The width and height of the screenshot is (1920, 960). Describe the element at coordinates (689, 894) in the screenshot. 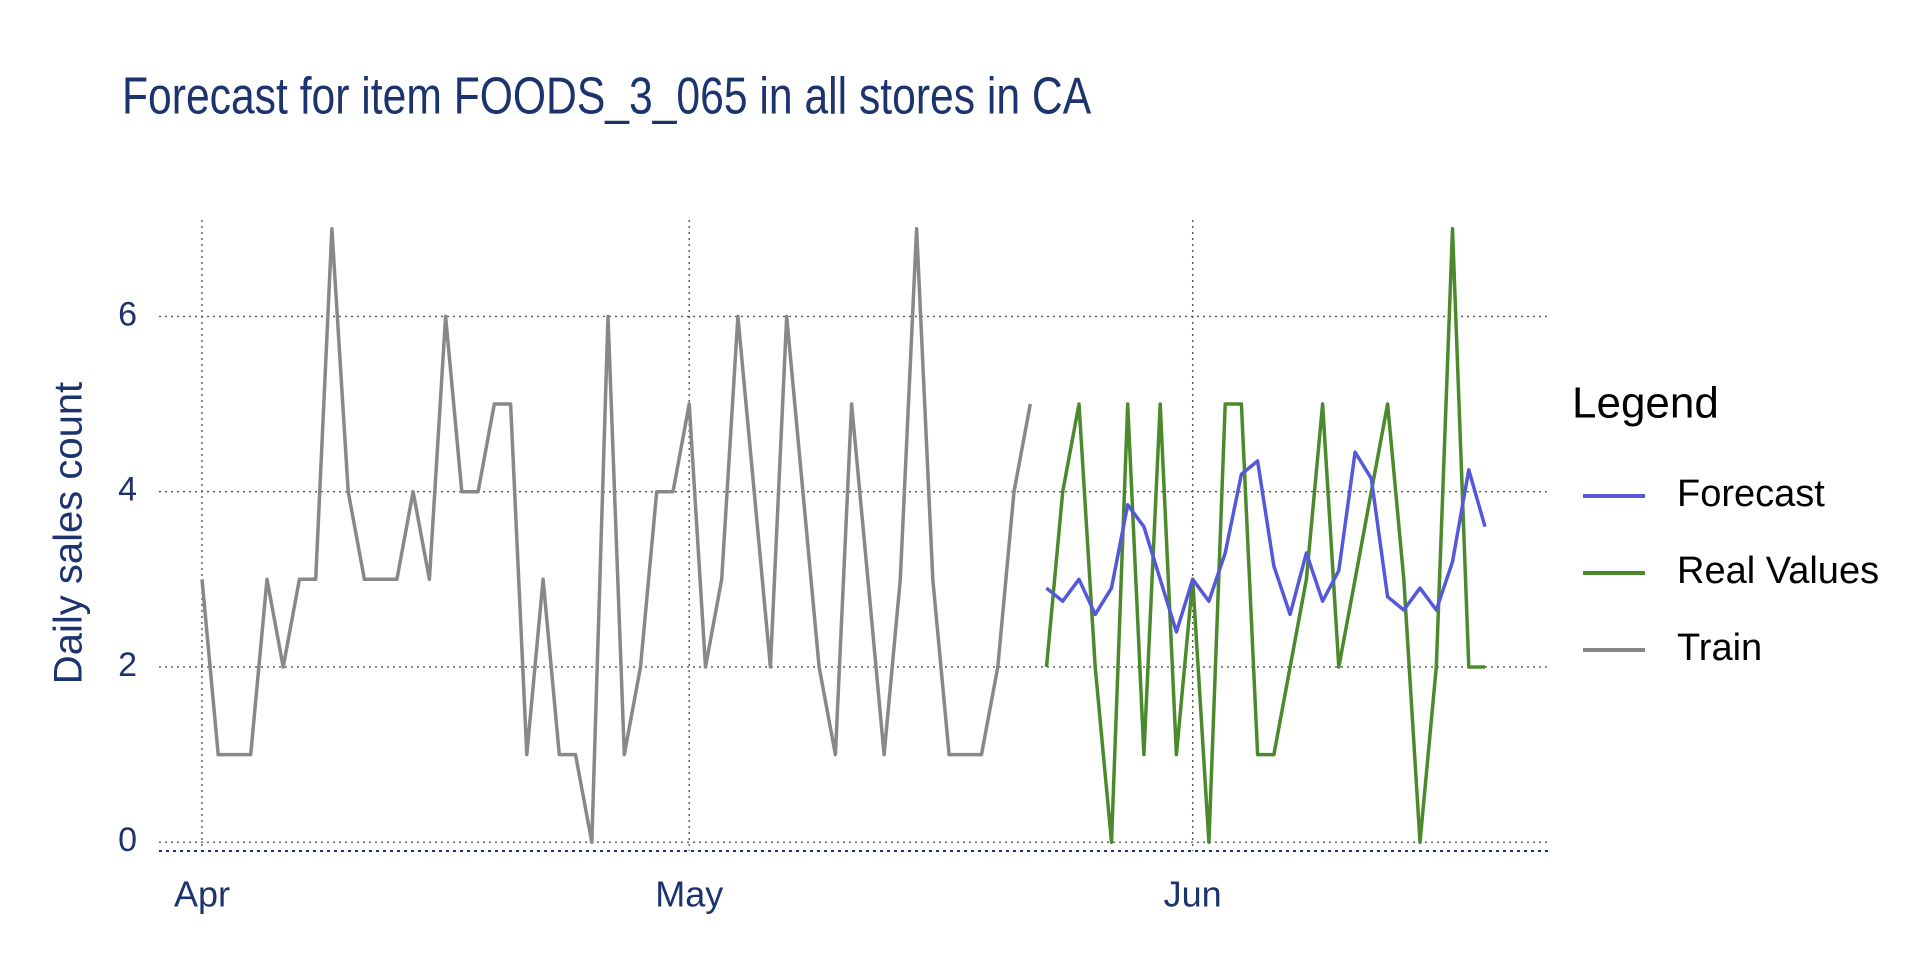

I see `x-tick-label: May` at that location.